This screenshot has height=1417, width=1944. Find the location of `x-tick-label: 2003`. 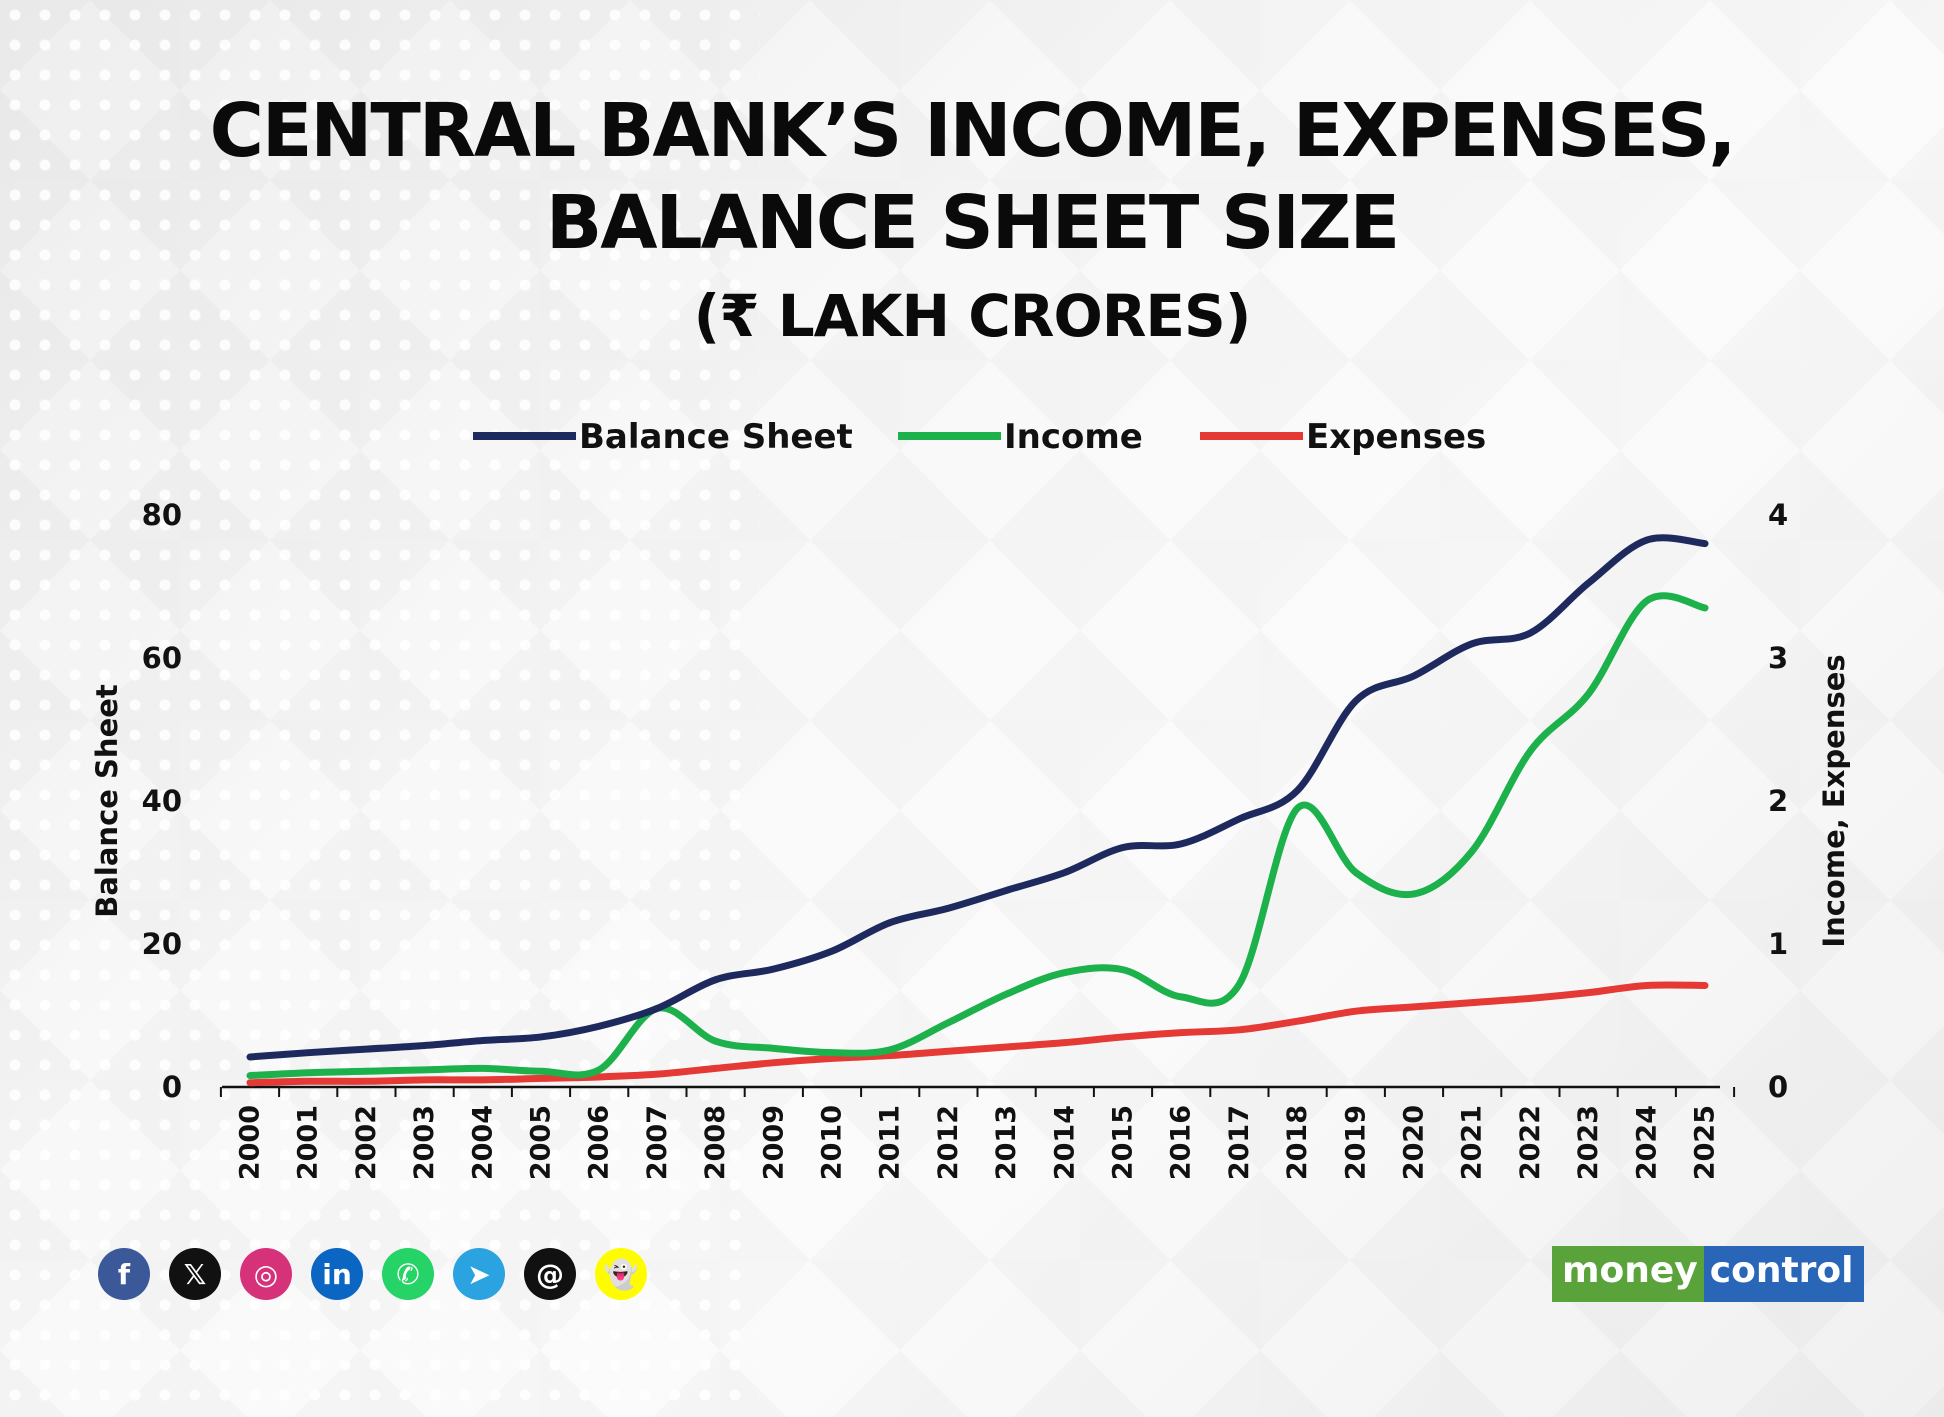

x-tick-label: 2003 is located at coordinates (424, 1142).